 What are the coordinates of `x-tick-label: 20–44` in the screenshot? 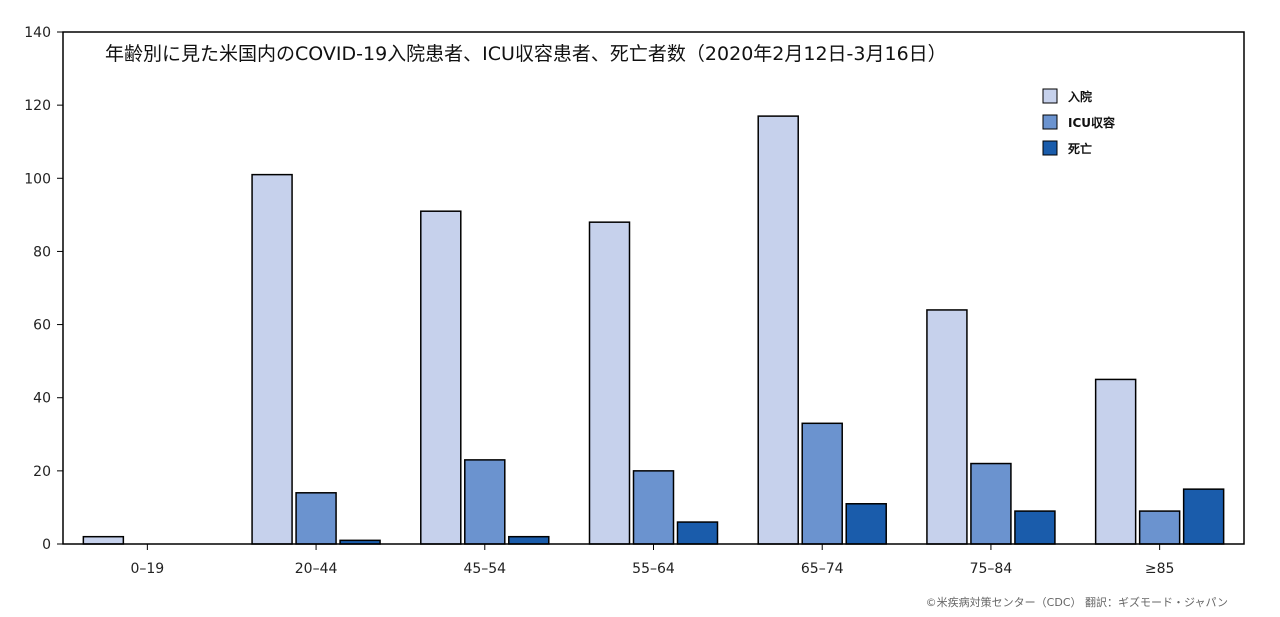 It's located at (316, 569).